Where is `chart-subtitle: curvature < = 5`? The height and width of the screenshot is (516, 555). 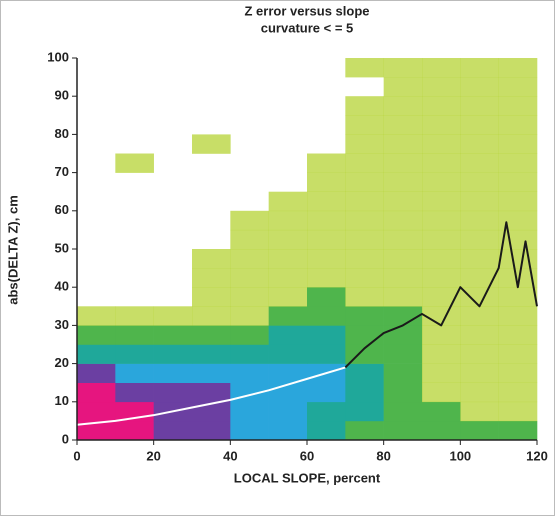
chart-subtitle: curvature < = 5 is located at coordinates (307, 27).